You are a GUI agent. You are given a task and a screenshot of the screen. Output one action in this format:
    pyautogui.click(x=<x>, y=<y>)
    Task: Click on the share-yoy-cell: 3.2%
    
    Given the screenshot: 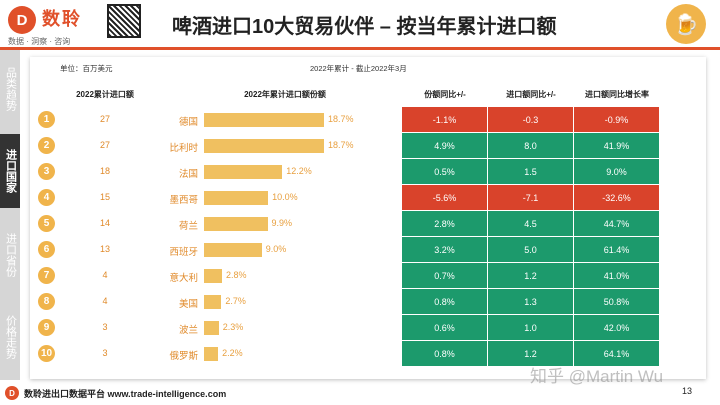 What is the action you would take?
    pyautogui.click(x=445, y=250)
    